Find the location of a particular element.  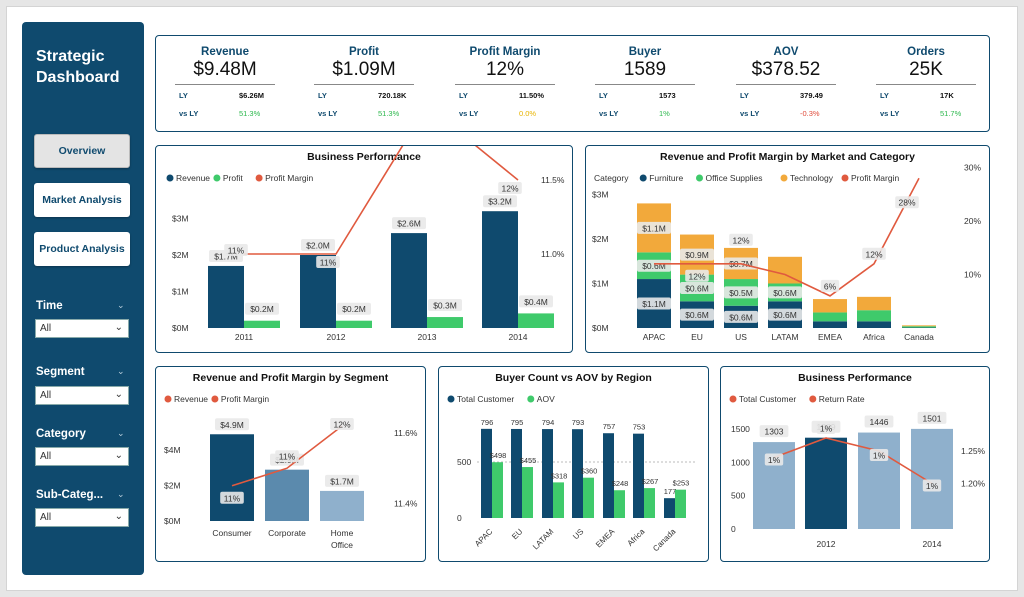

x-tick: Canada is located at coordinates (664, 540).